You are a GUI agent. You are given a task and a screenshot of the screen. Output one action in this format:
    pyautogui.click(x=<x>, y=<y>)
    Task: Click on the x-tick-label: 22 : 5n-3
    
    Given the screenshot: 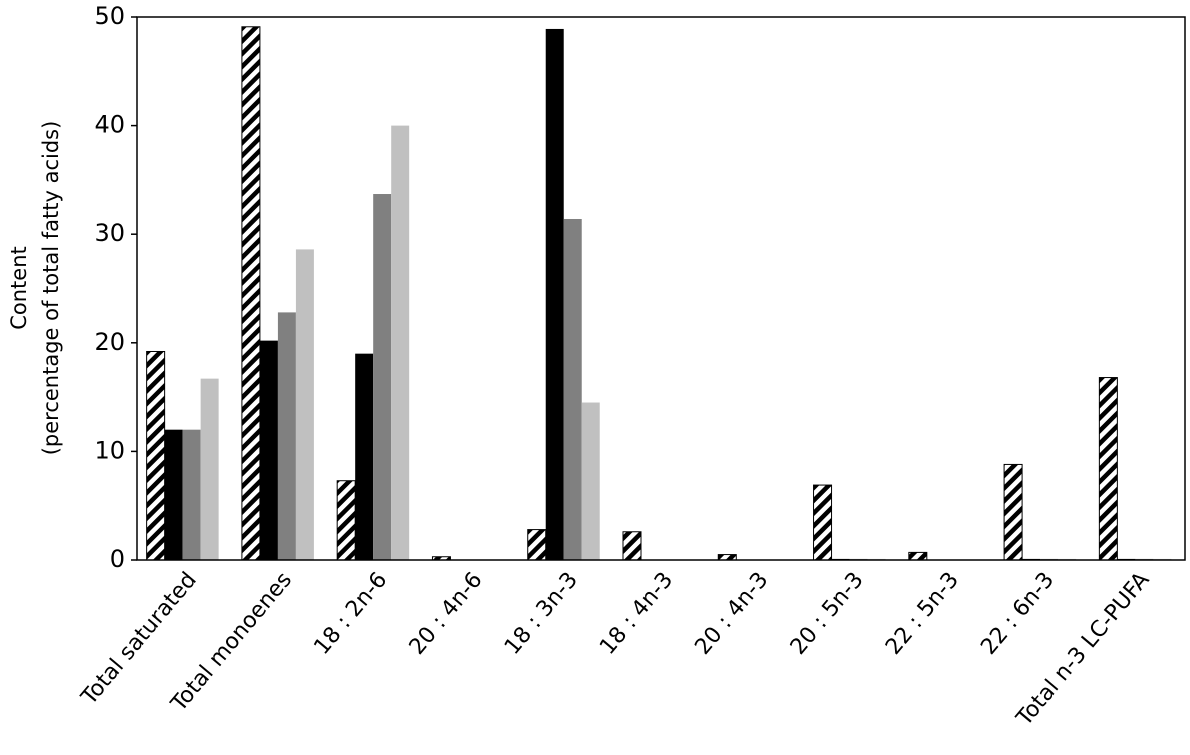 What is the action you would take?
    pyautogui.click(x=922, y=614)
    